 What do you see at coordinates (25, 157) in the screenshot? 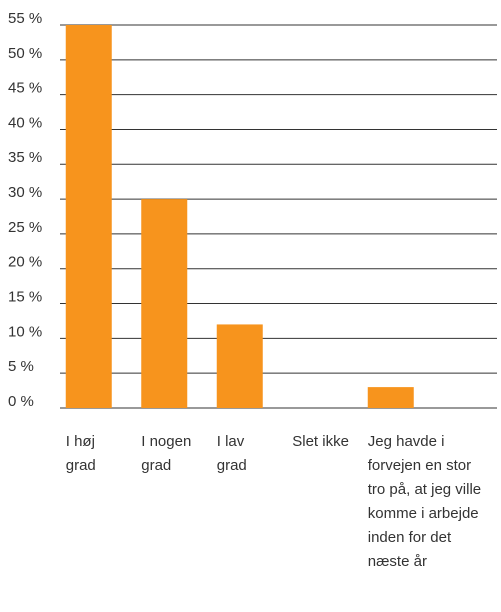
I see `y-tick-label: 35 %` at bounding box center [25, 157].